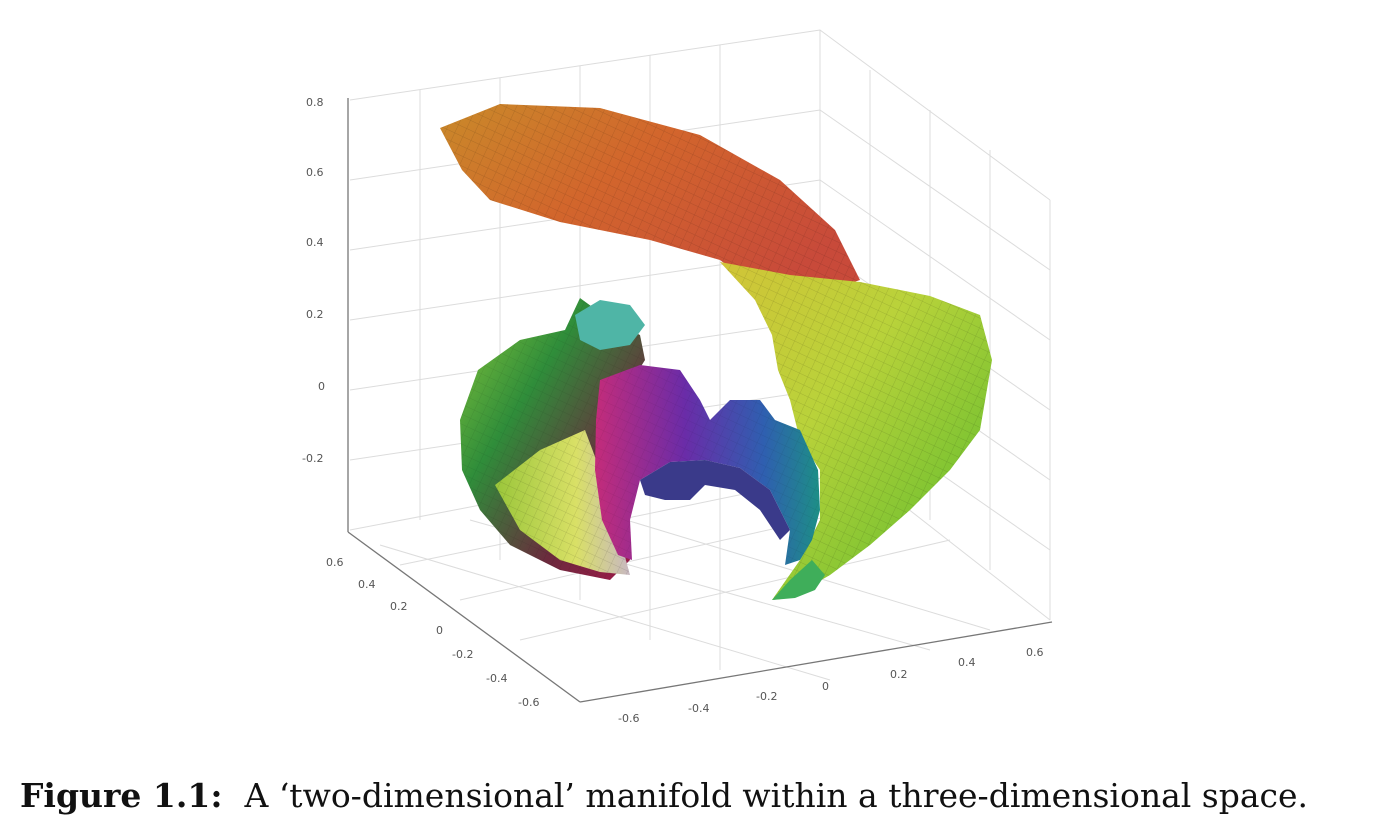 The height and width of the screenshot is (828, 1390). Describe the element at coordinates (315, 242) in the screenshot. I see `z-tick: 0.4` at that location.